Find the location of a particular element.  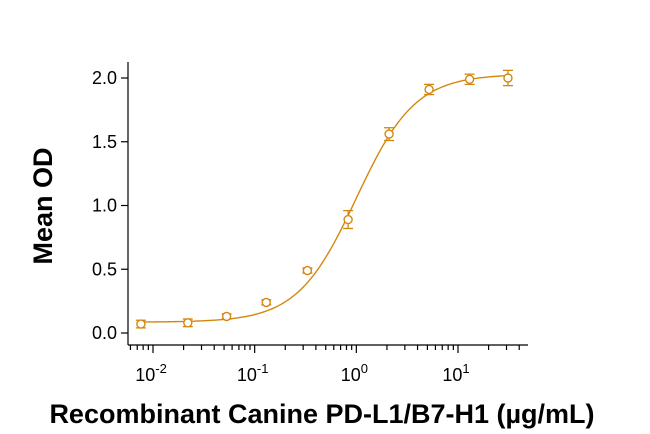

x-ticks: 10⁻² 10⁻¹ 10⁰ 10¹ is located at coordinates (324, 365).